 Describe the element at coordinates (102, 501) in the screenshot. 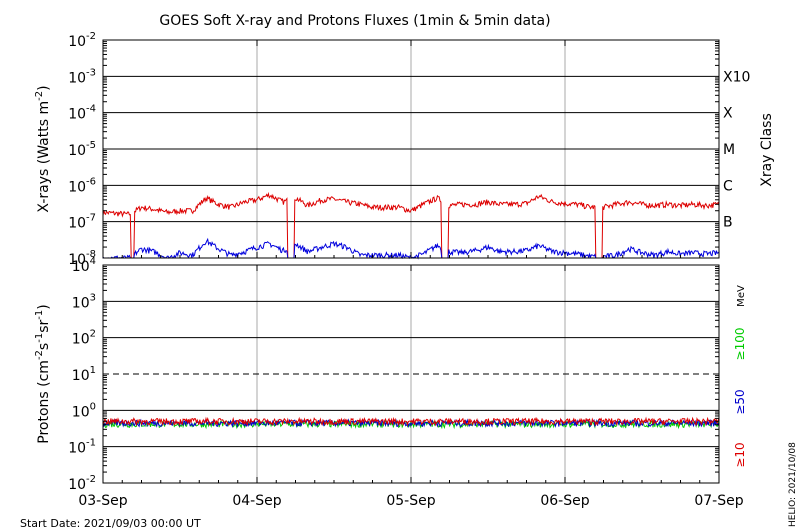

I see `x-tick-label: 03-Sep` at that location.